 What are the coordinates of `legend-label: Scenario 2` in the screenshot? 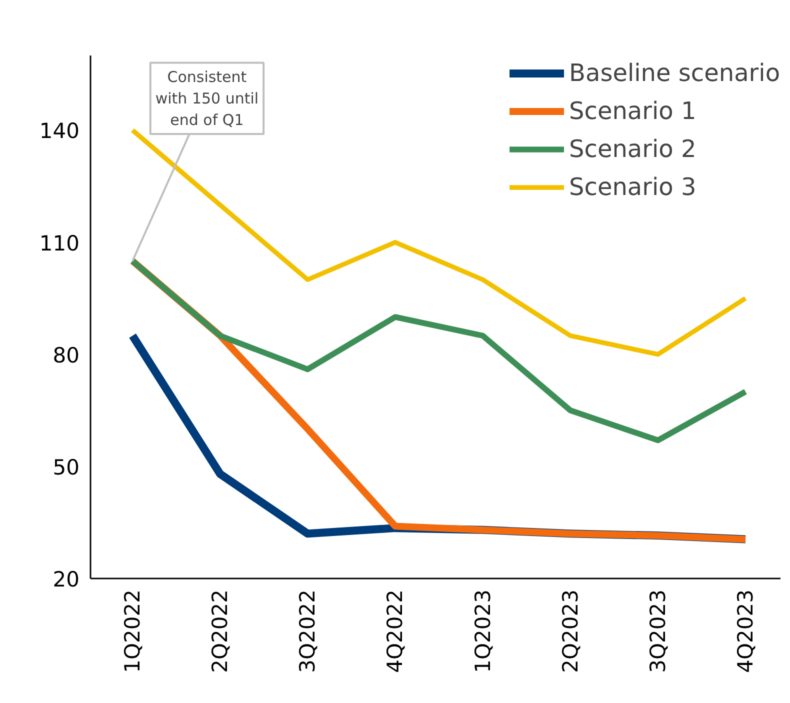 It's located at (632, 149).